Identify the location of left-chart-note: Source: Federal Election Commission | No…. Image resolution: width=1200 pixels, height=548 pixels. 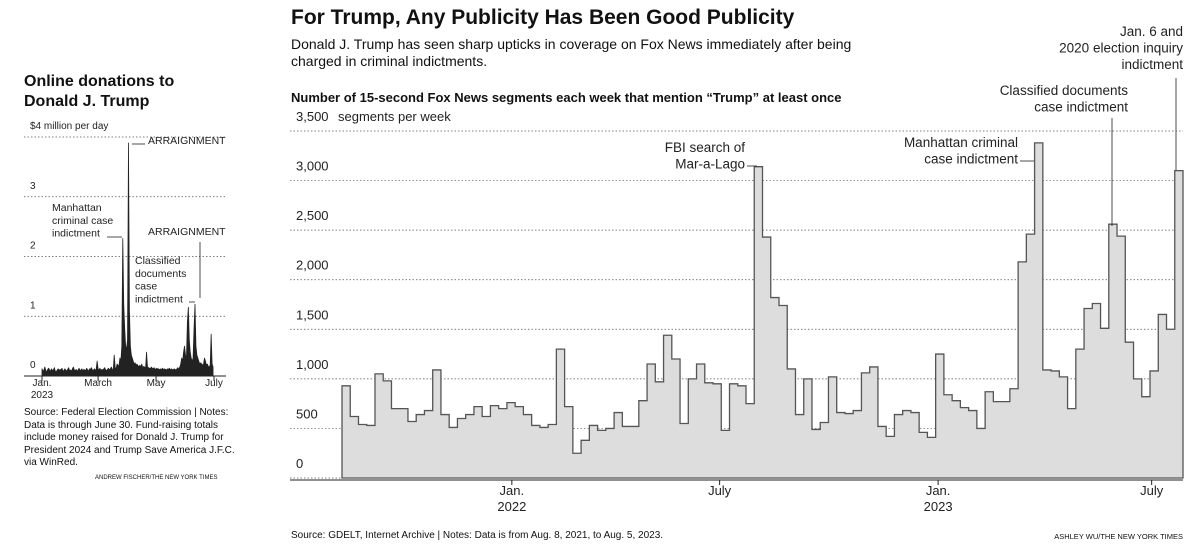
(129, 437).